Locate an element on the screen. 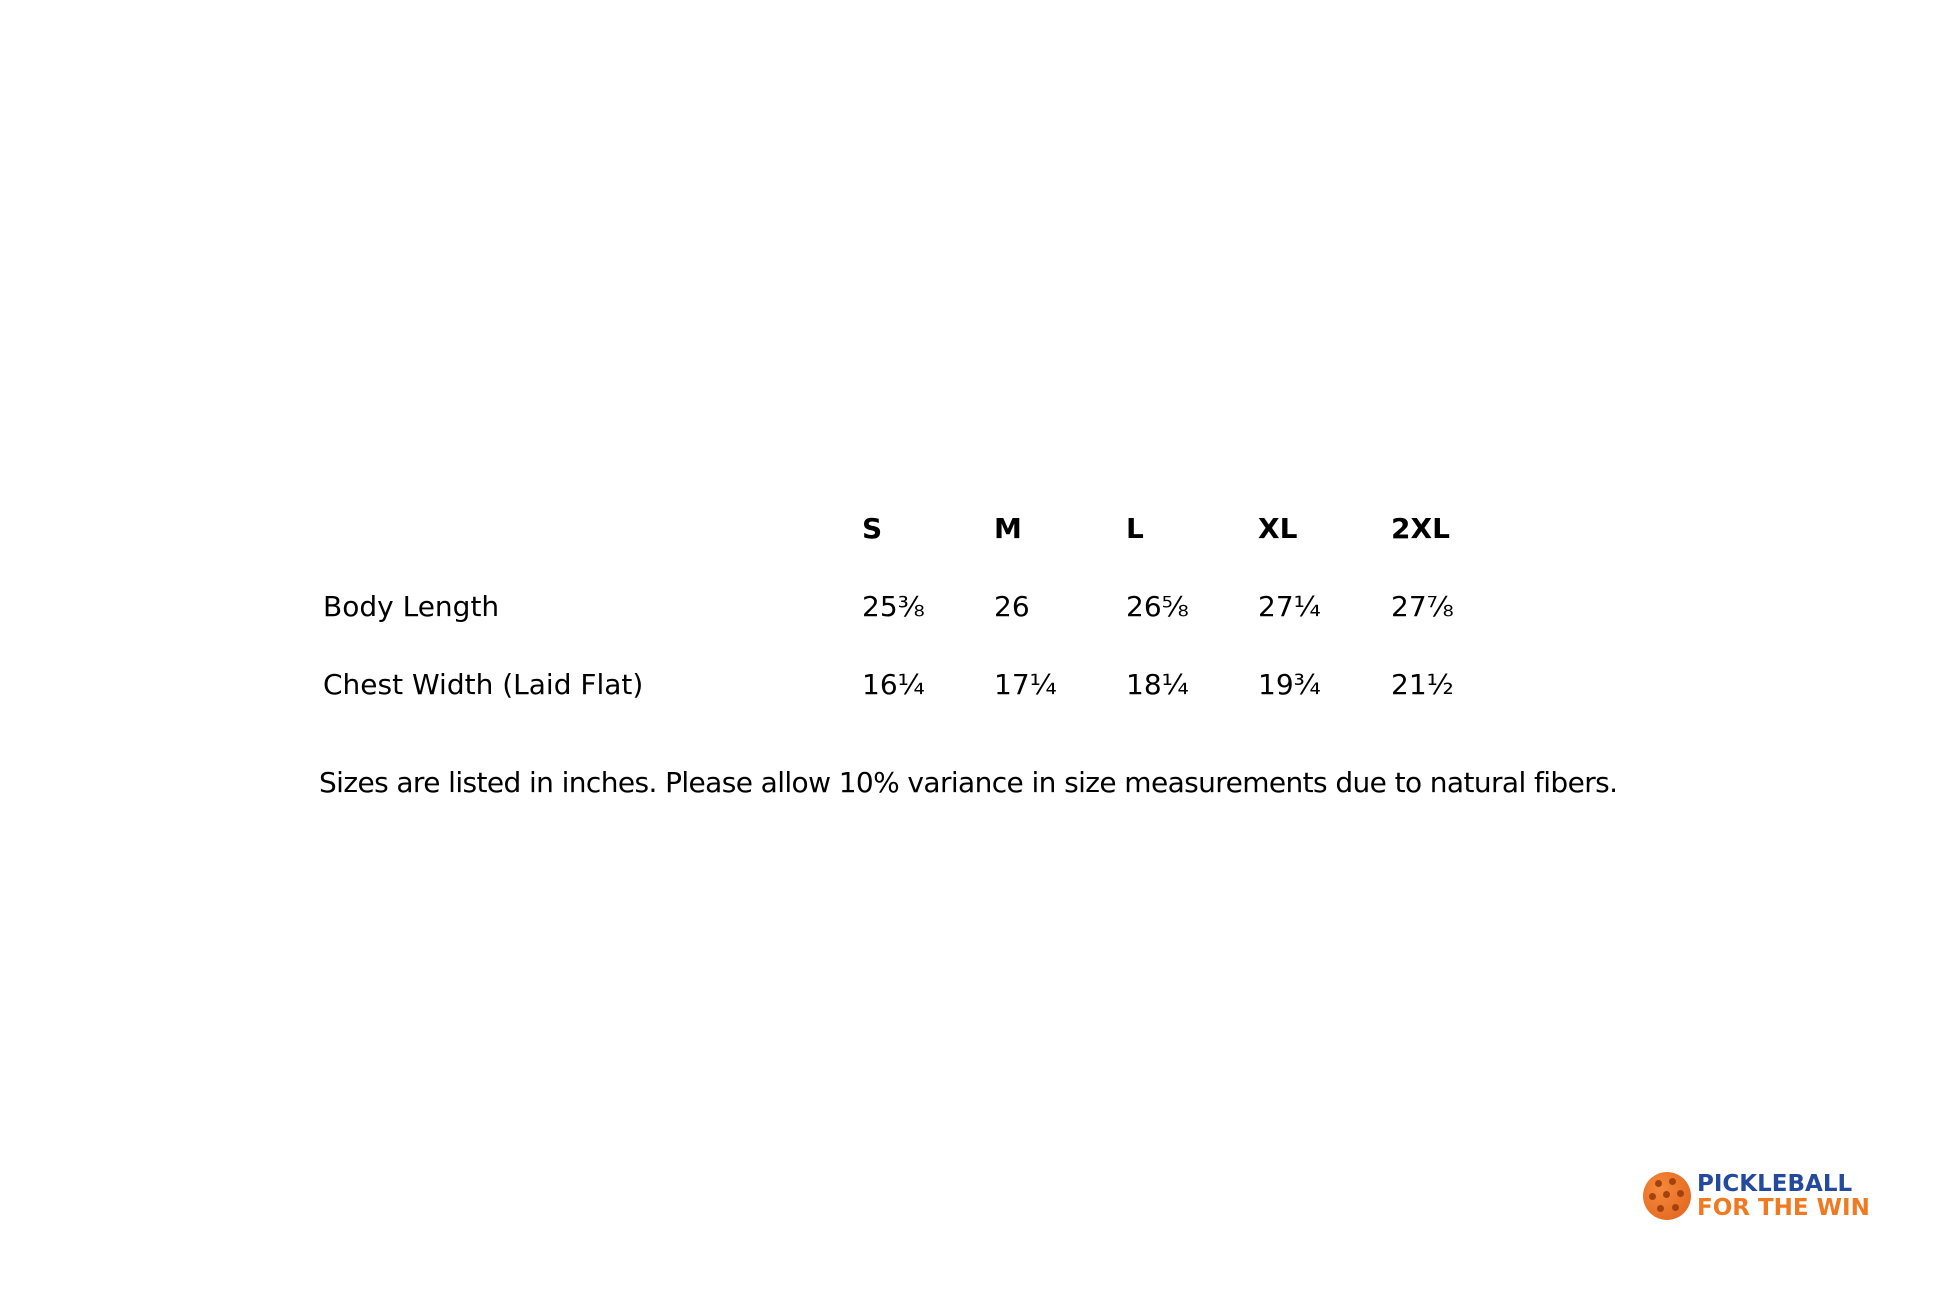 This screenshot has width=1946, height=1297. cell: 21½ is located at coordinates (1422, 684).